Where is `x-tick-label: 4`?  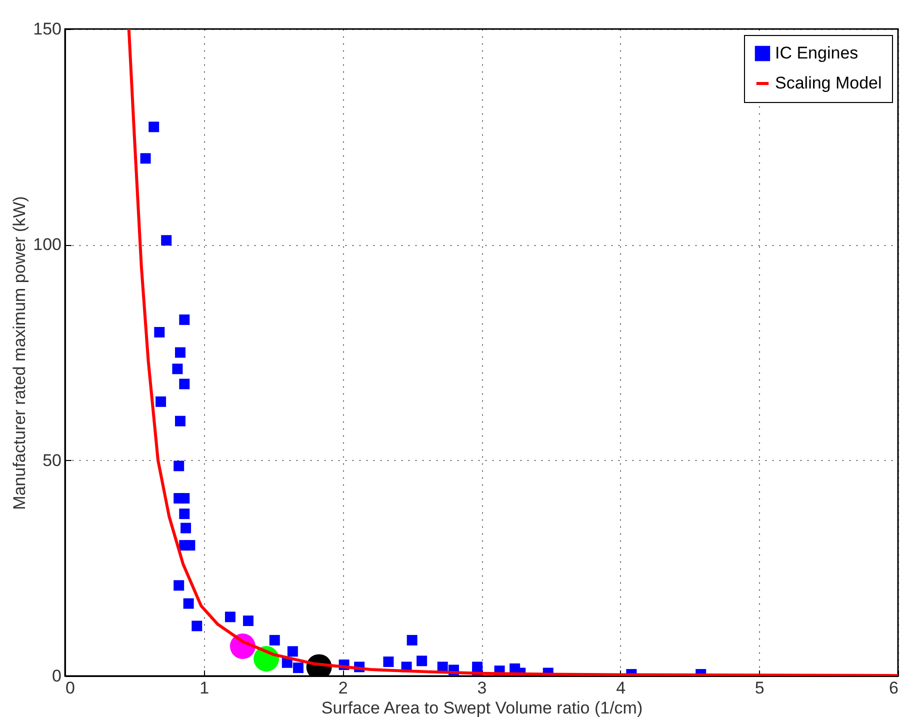
x-tick-label: 4 is located at coordinates (621, 688).